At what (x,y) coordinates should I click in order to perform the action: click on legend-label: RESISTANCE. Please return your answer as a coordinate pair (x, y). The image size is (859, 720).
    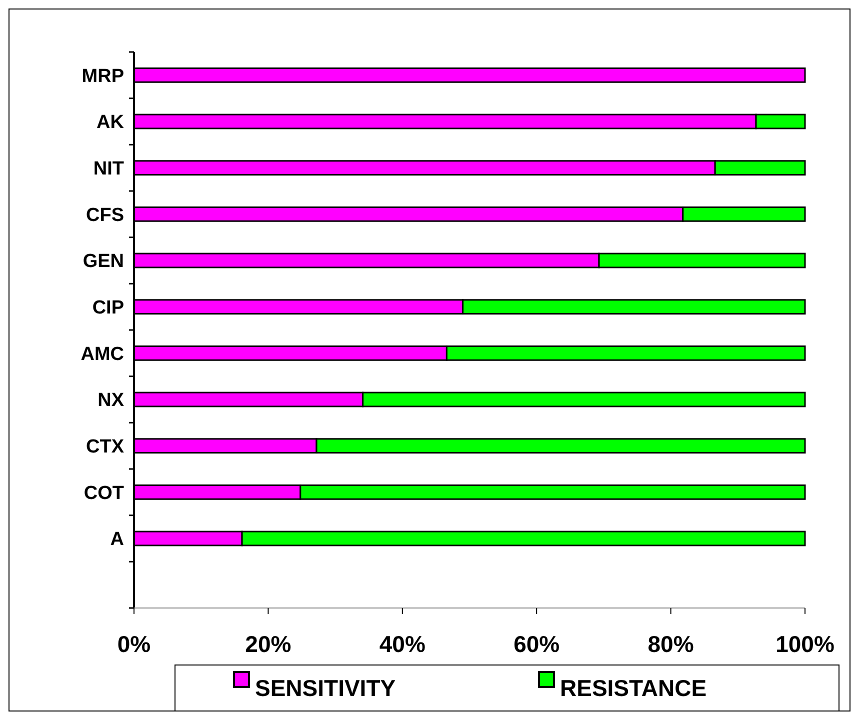
    Looking at the image, I should click on (633, 688).